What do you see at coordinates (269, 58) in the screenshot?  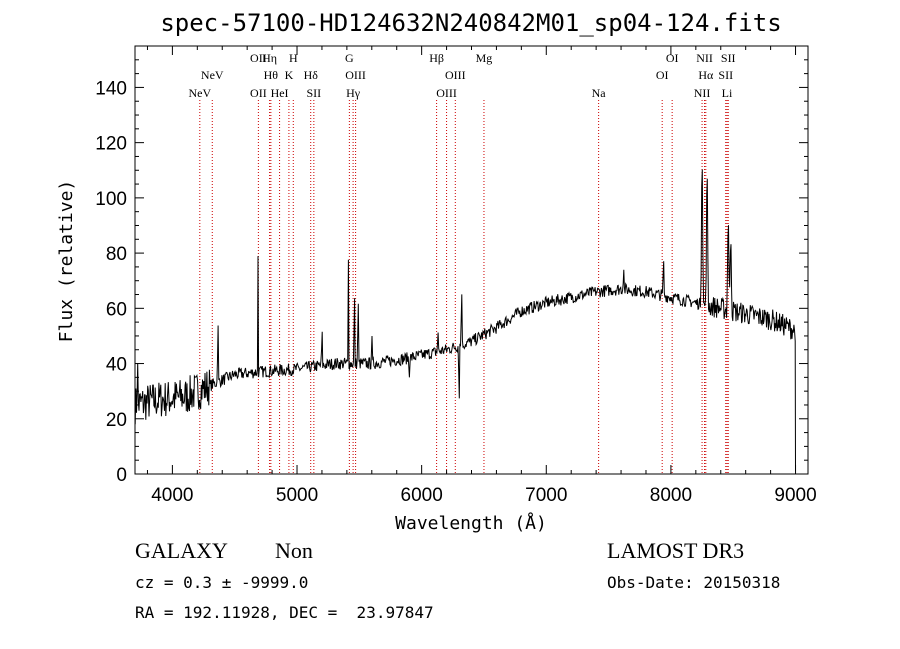 I see `line-label: Hη` at bounding box center [269, 58].